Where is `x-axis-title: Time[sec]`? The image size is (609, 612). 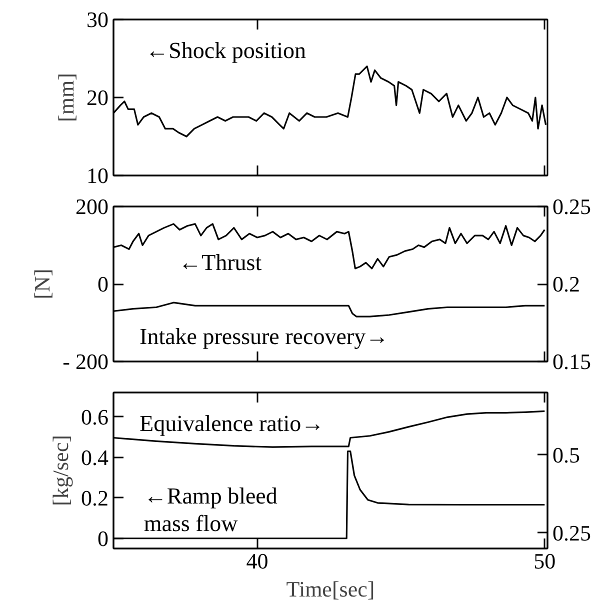 x-axis-title: Time[sec] is located at coordinates (330, 589).